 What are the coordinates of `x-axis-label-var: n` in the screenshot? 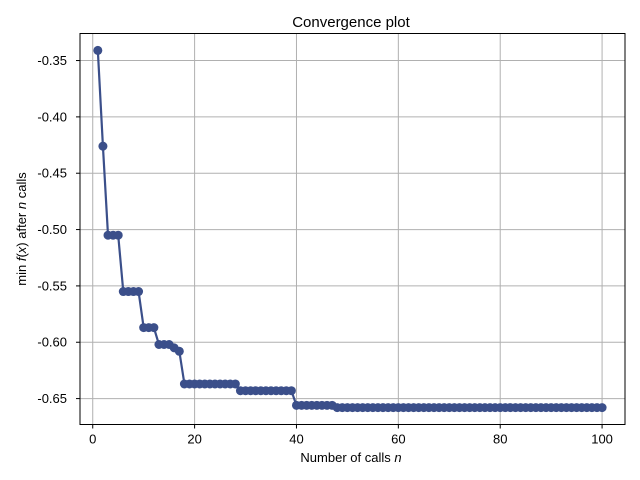 It's located at (397, 457).